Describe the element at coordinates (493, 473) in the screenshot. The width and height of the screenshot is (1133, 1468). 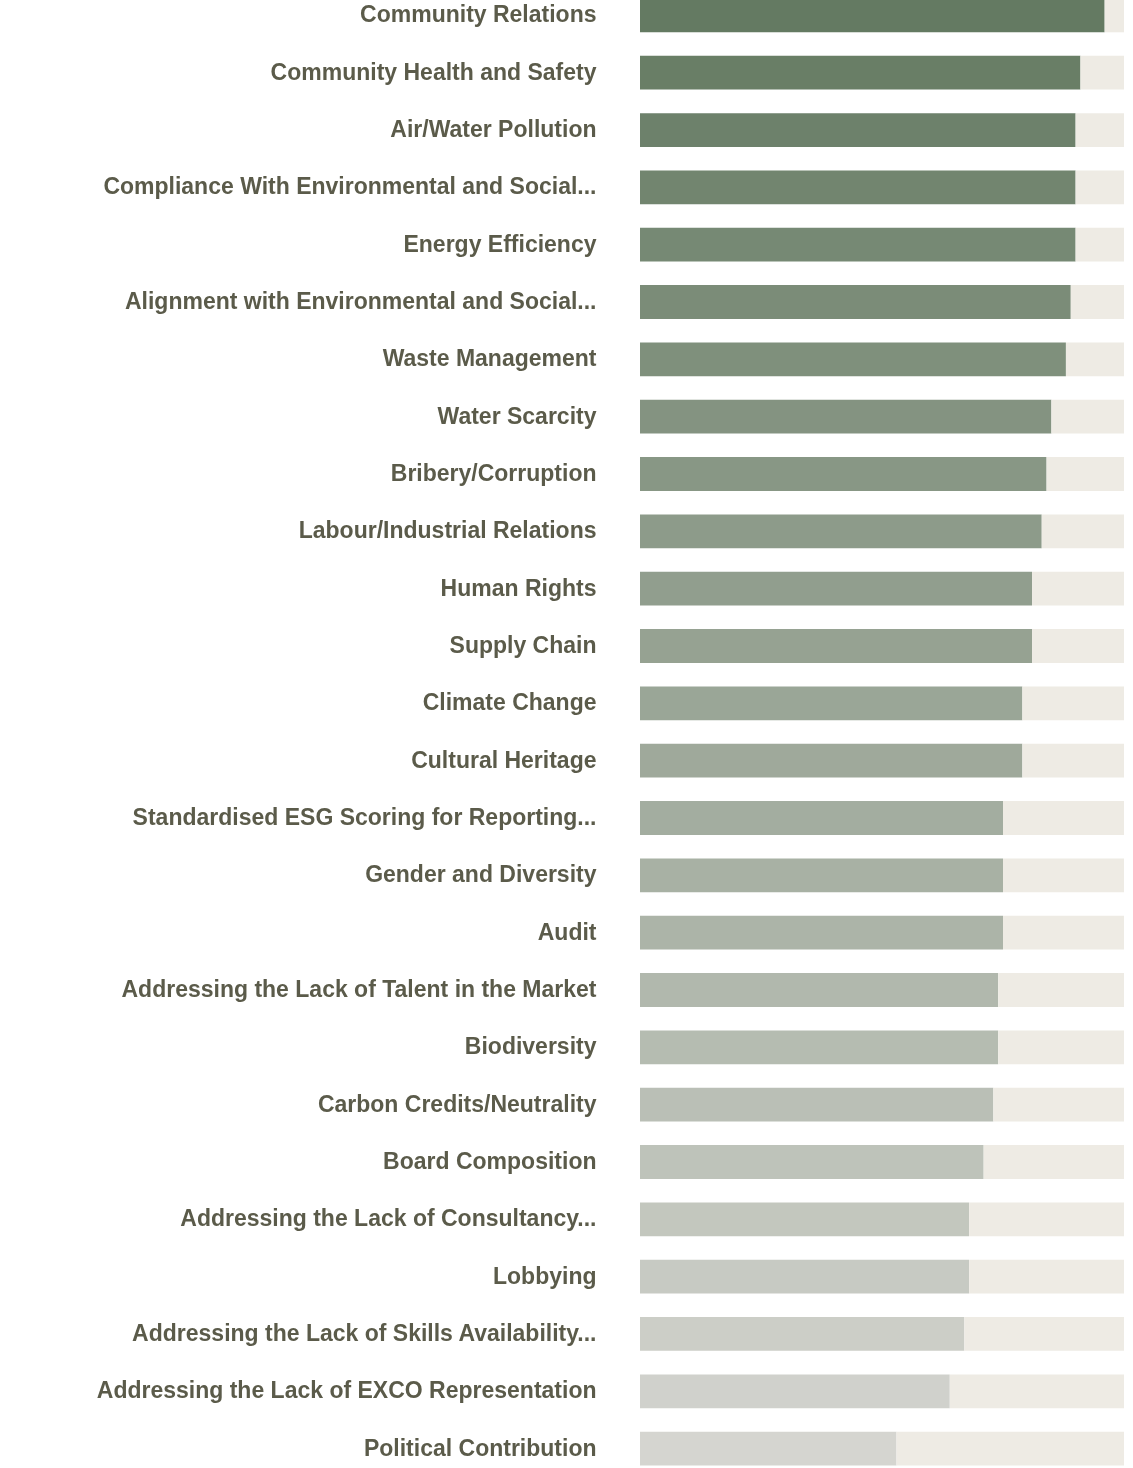
I see `y-tick-label: Bribery/Corruption` at that location.